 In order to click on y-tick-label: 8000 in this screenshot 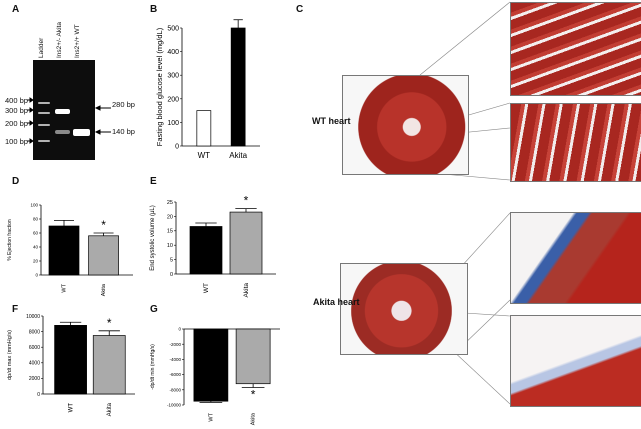, I will do `click(34, 332)`.